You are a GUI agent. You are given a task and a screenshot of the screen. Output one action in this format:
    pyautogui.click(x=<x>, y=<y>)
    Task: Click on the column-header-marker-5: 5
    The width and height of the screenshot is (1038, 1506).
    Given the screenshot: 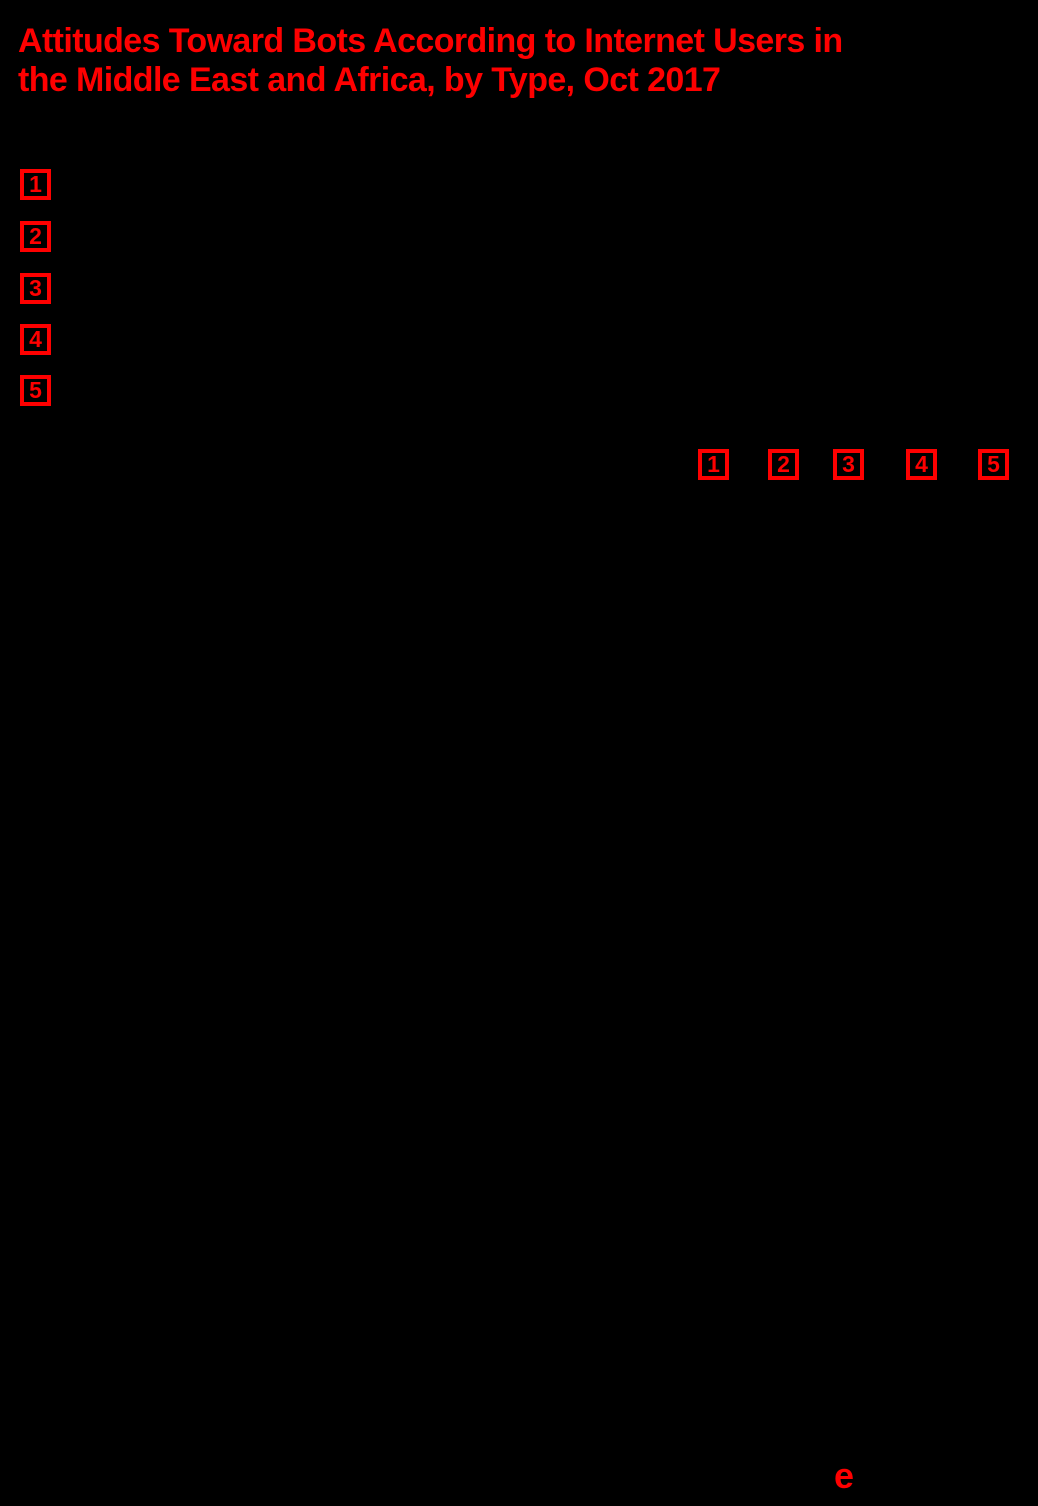 What is the action you would take?
    pyautogui.click(x=993, y=464)
    